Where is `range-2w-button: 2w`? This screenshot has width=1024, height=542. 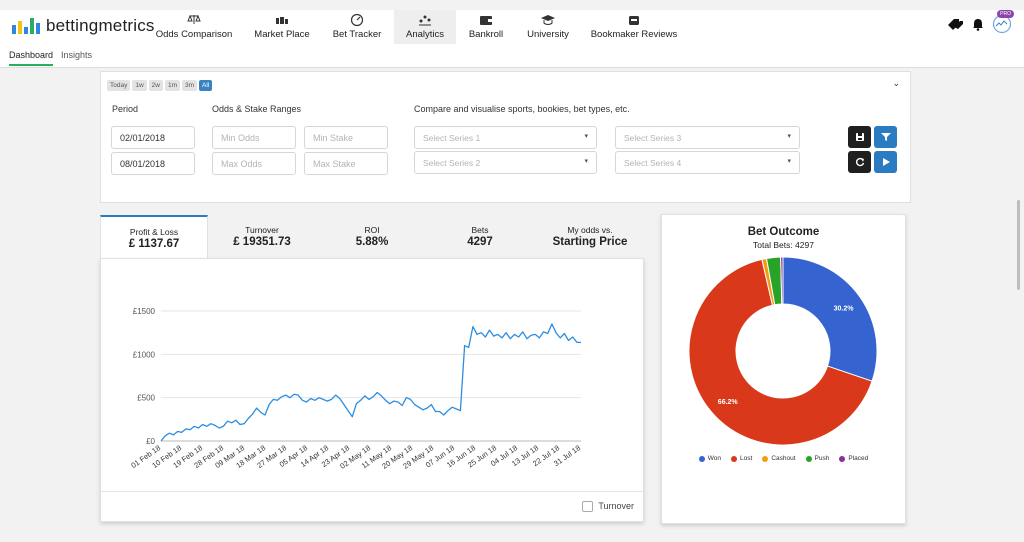
range-2w-button: 2w is located at coordinates (155, 85).